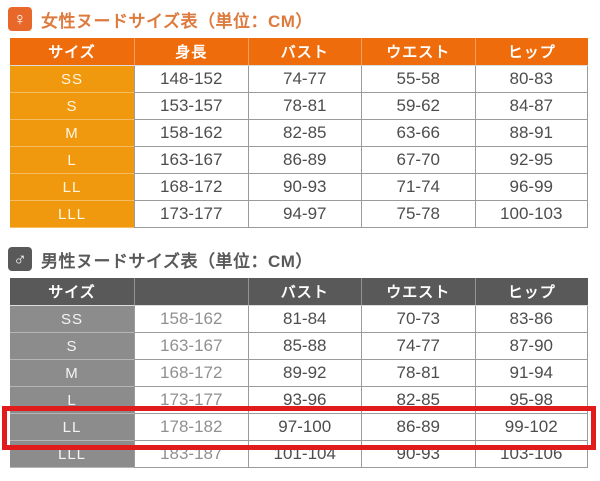 The image size is (600, 481). What do you see at coordinates (191, 427) in the screenshot?
I see `height-cell: 178-182` at bounding box center [191, 427].